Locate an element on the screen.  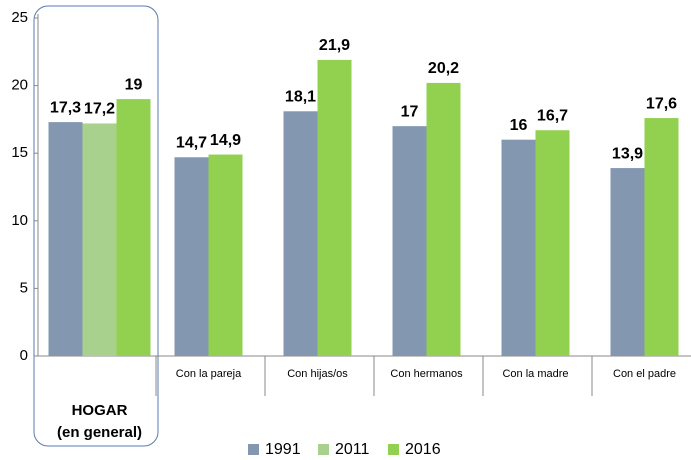
legend-label: 1991 is located at coordinates (283, 449).